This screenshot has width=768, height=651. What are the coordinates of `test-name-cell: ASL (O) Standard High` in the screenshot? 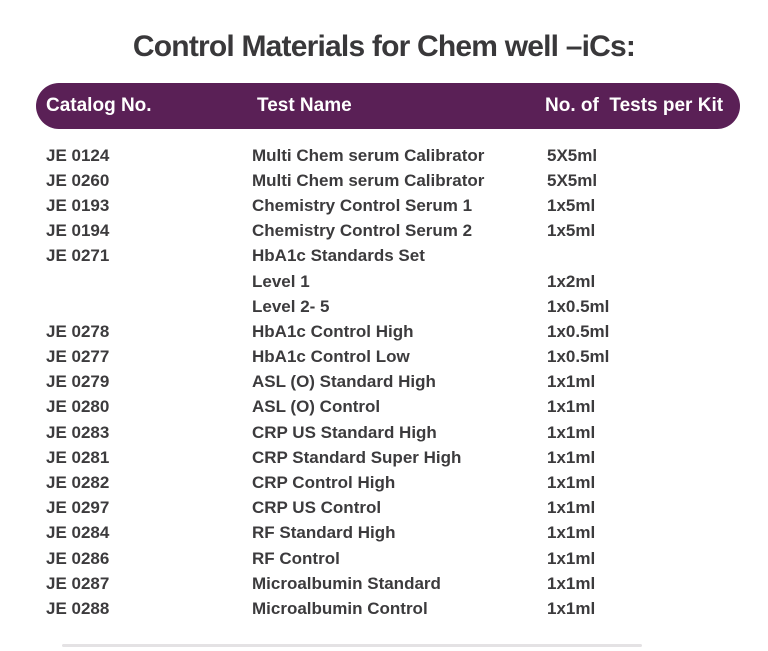 It's located at (344, 382).